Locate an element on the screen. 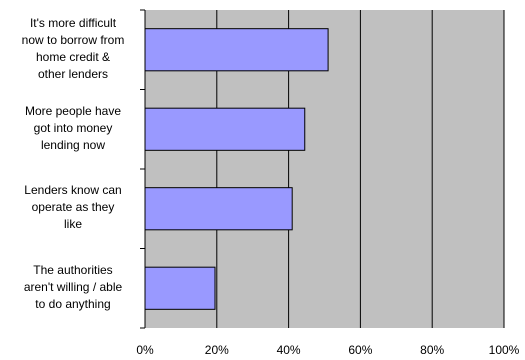 Image resolution: width=525 pixels, height=360 pixels. category-label-line: aren't willing / able is located at coordinates (73, 286).